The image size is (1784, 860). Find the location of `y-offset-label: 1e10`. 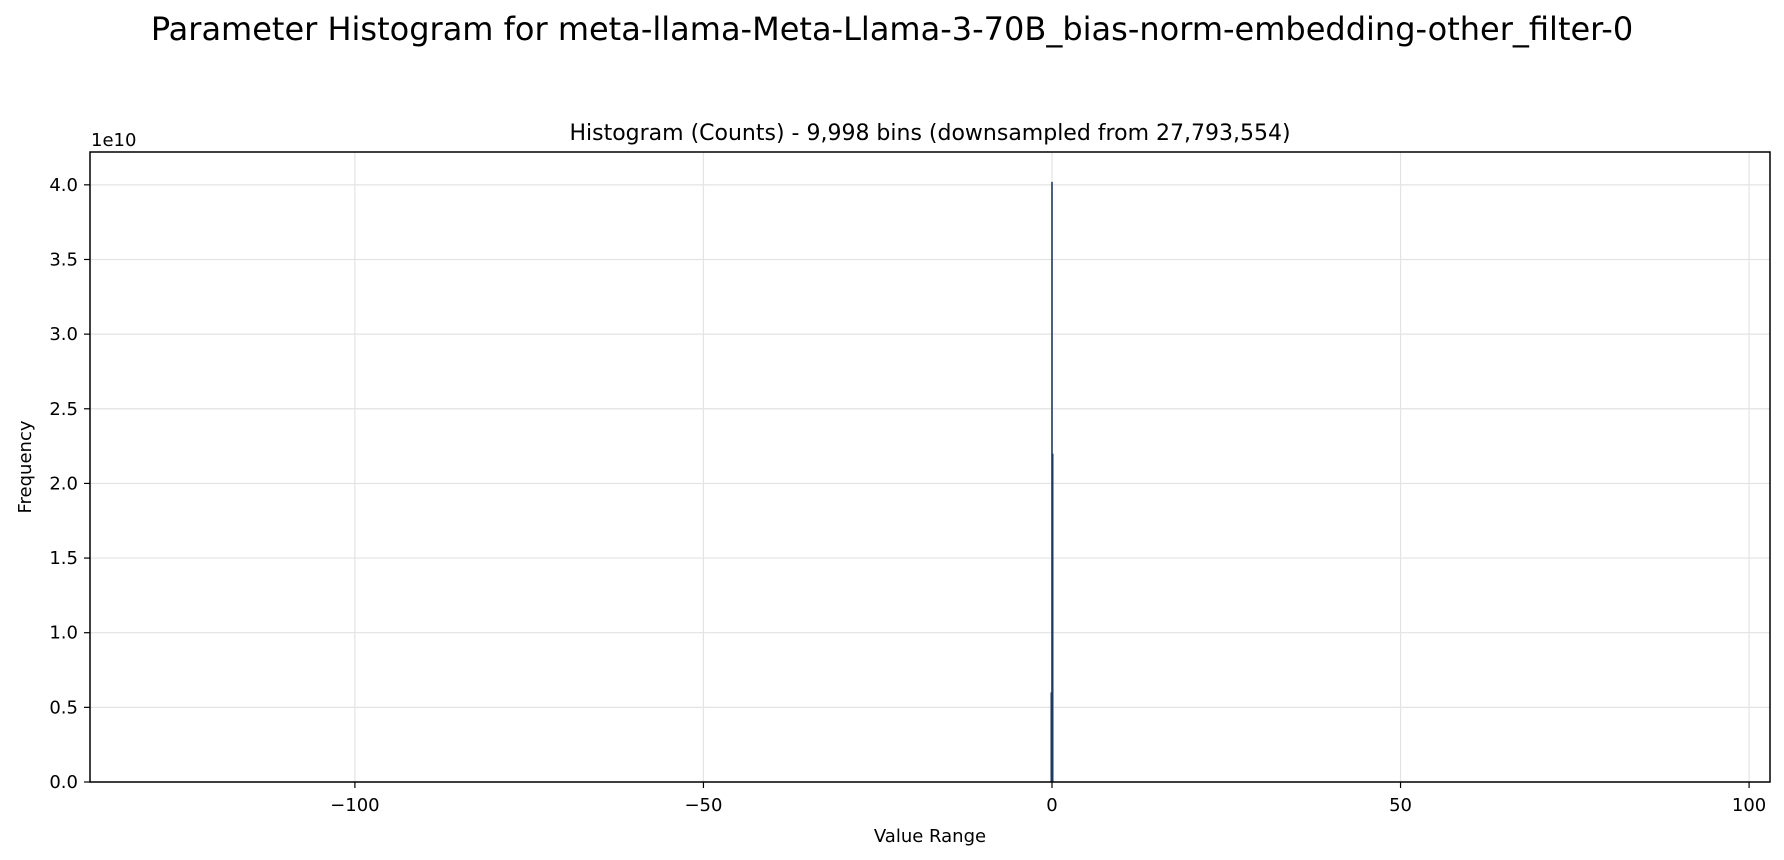

y-offset-label: 1e10 is located at coordinates (113, 140).